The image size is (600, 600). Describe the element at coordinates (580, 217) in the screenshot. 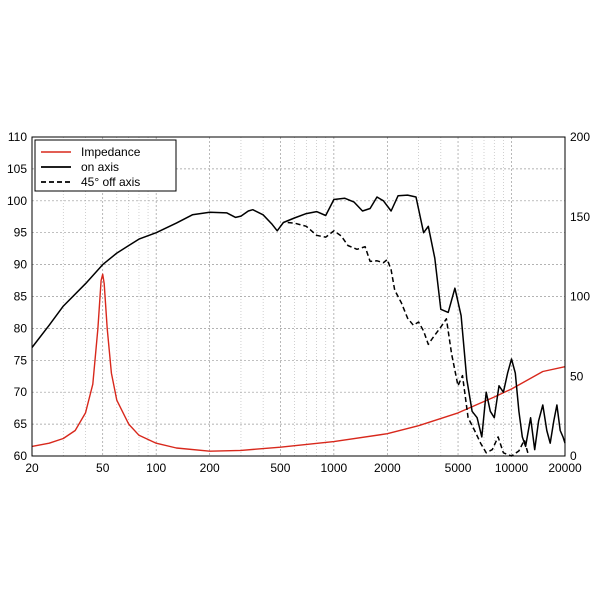

I see `y-right-tick-label: 150` at that location.